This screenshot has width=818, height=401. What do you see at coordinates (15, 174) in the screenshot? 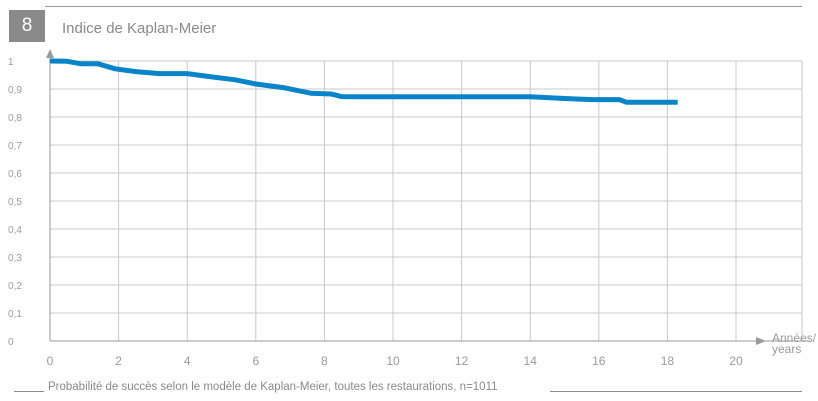
I see `y-tick-label: 0,6` at bounding box center [15, 174].